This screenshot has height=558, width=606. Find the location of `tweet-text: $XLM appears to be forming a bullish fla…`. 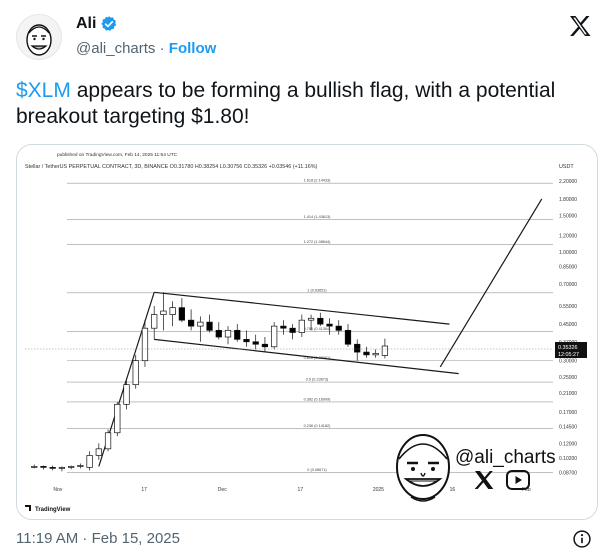

tweet-text: $XLM appears to be forming a bullish fla… is located at coordinates (301, 104).